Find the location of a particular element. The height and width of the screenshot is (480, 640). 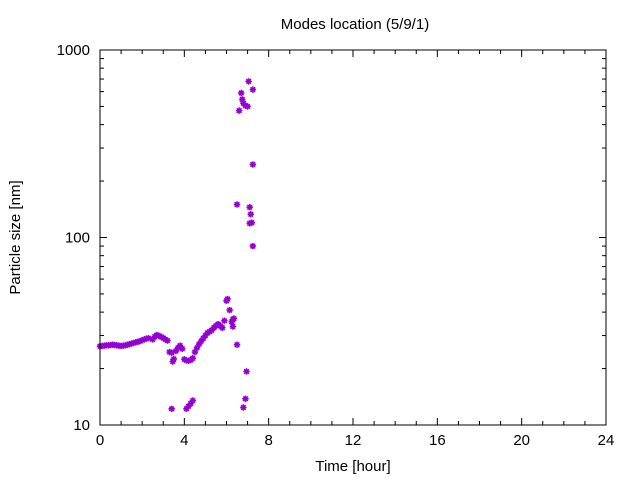

x-tick-label: 8 is located at coordinates (268, 440).